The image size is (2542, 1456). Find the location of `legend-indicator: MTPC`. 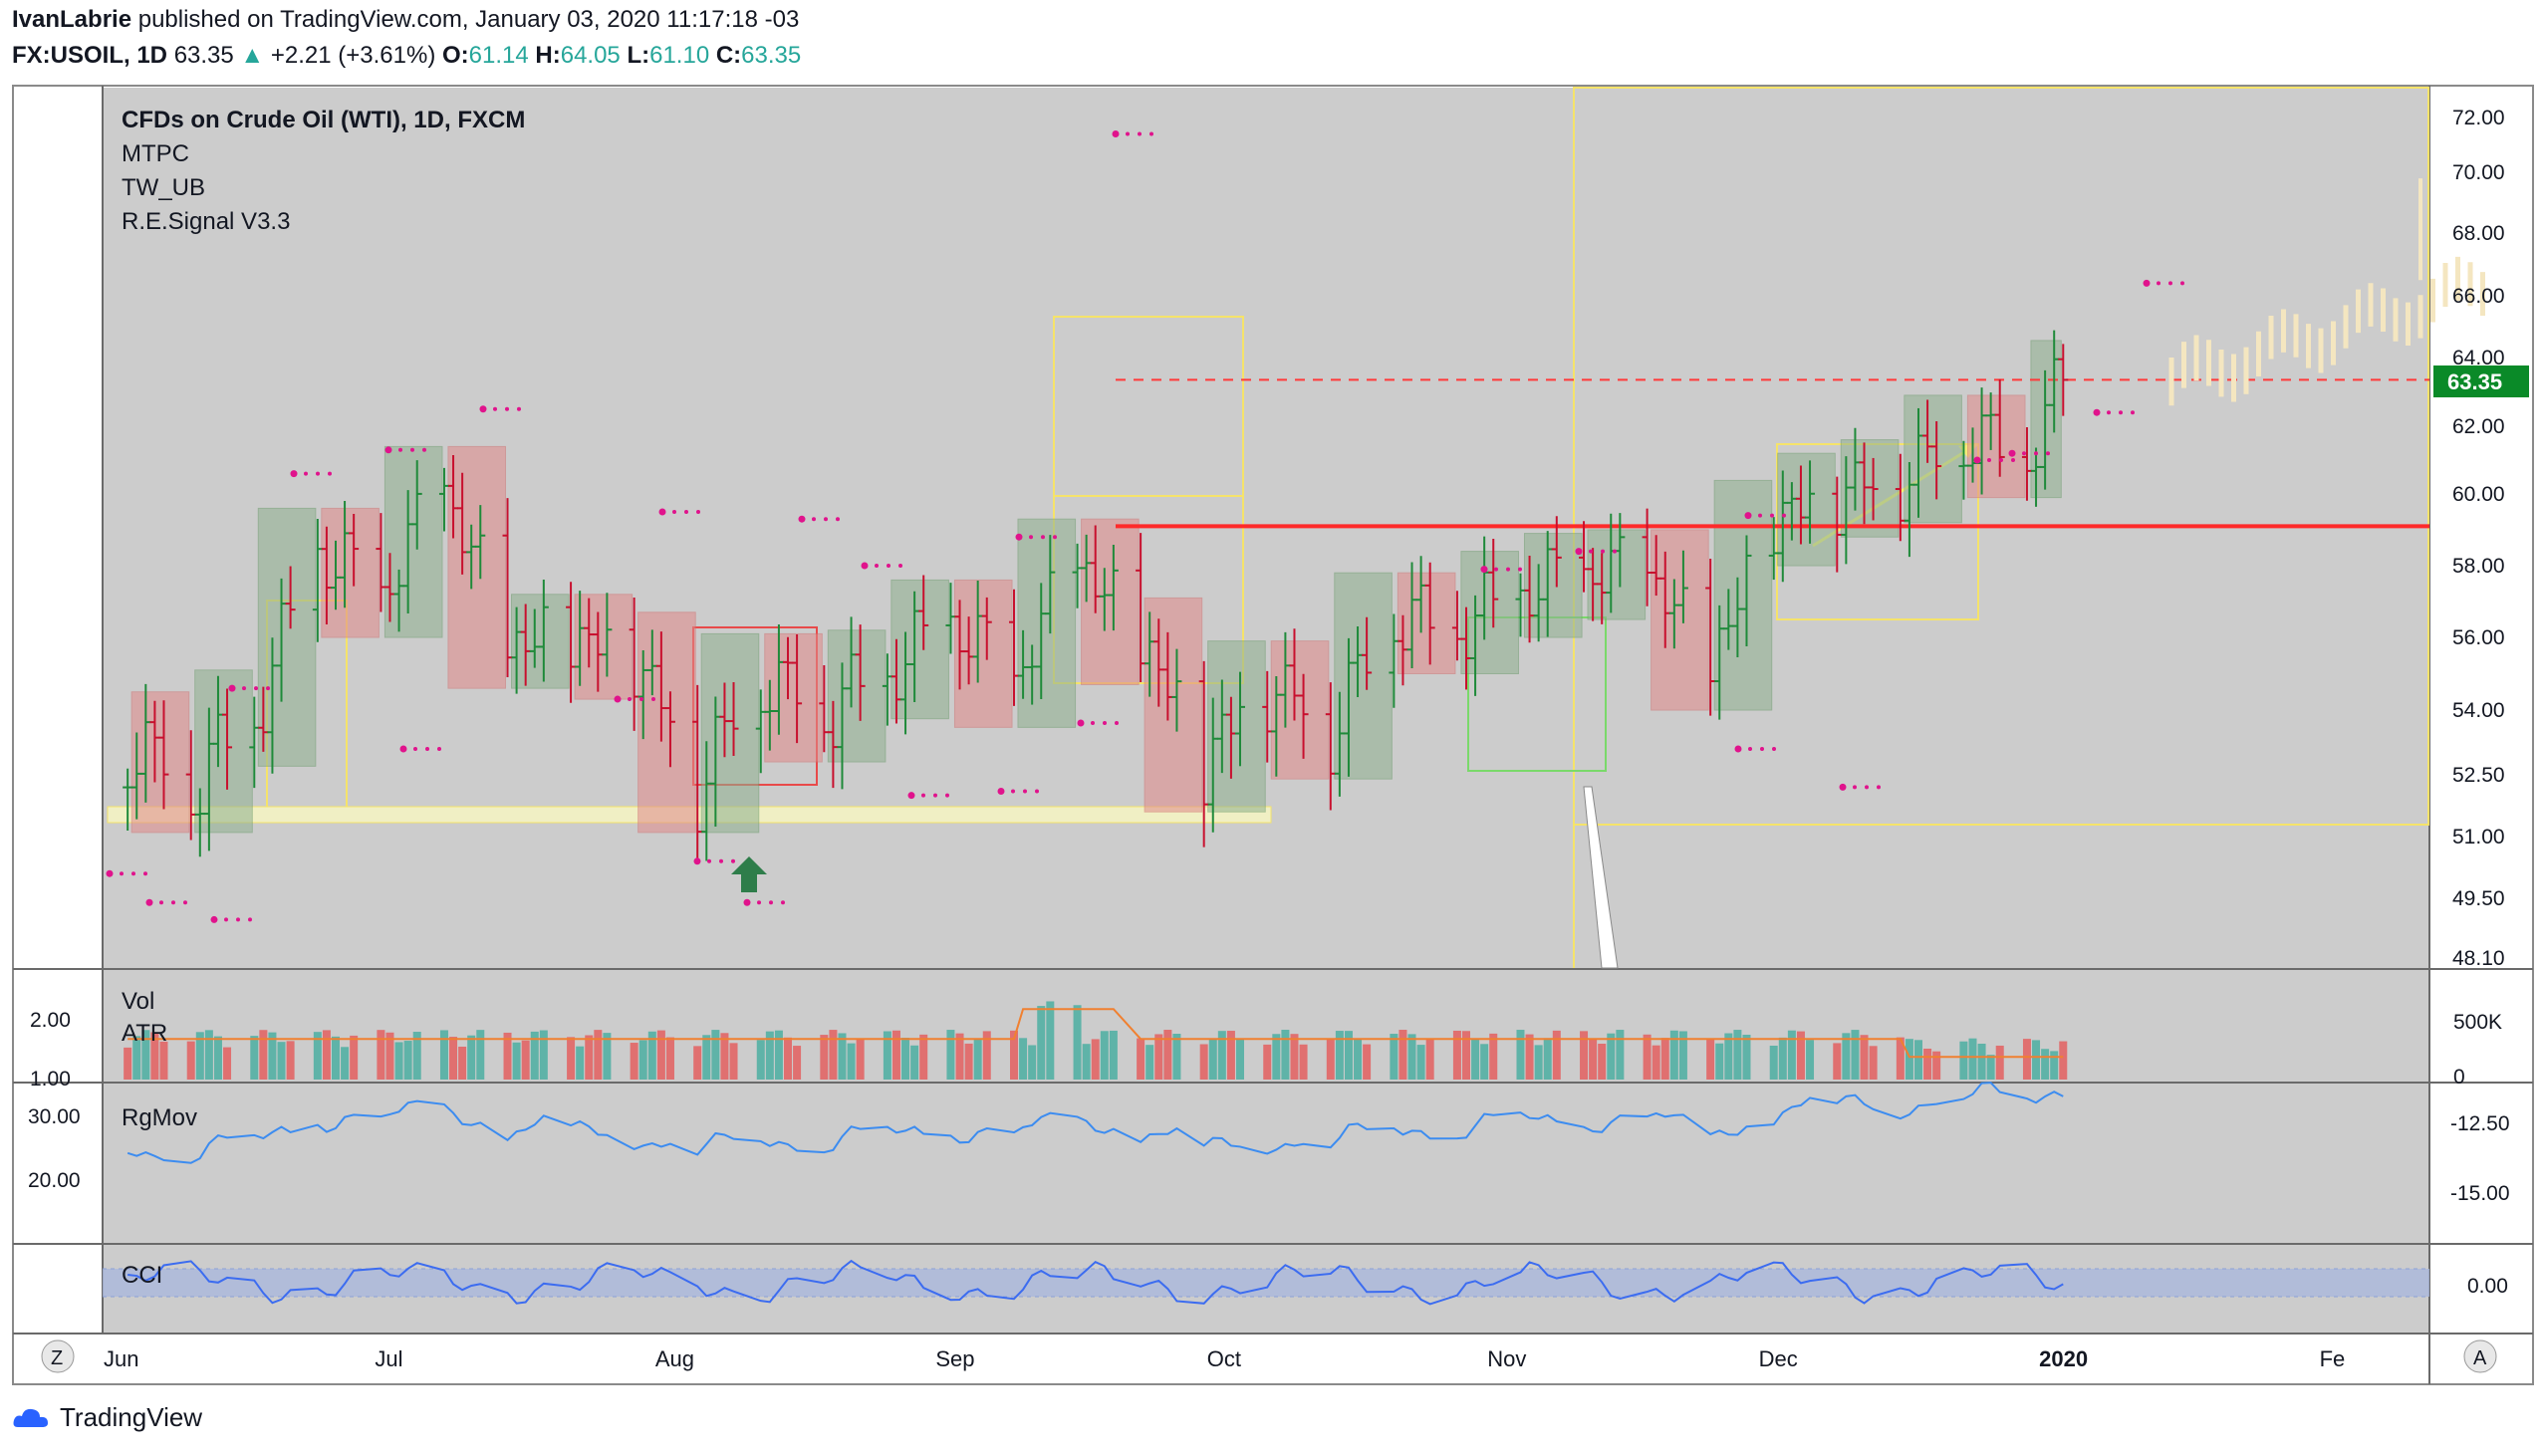

legend-indicator: MTPC is located at coordinates (155, 153).